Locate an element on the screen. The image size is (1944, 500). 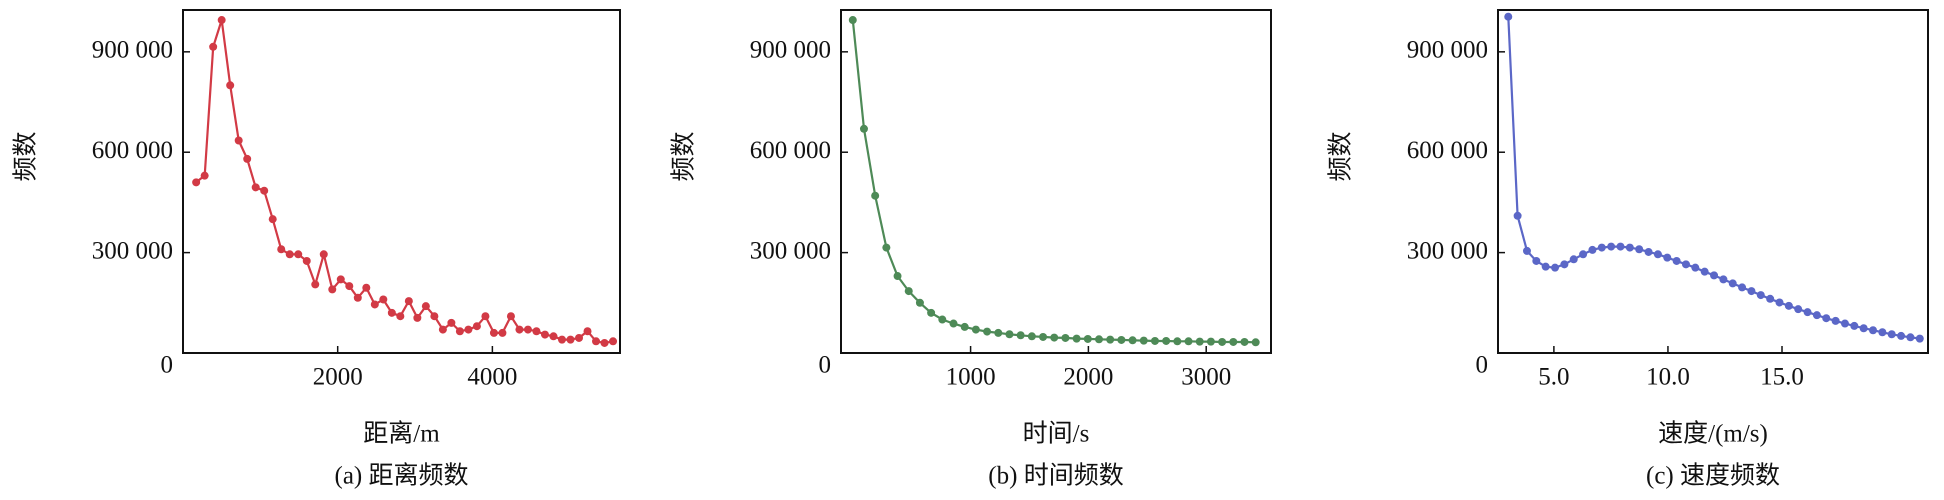
x-axis-label: 距离/m is located at coordinates (401, 434).